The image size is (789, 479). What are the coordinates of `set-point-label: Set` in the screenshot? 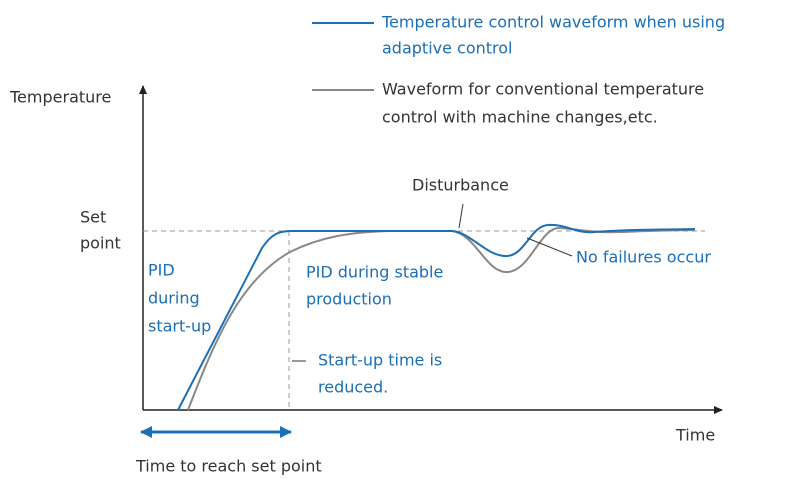 It's located at (93, 217).